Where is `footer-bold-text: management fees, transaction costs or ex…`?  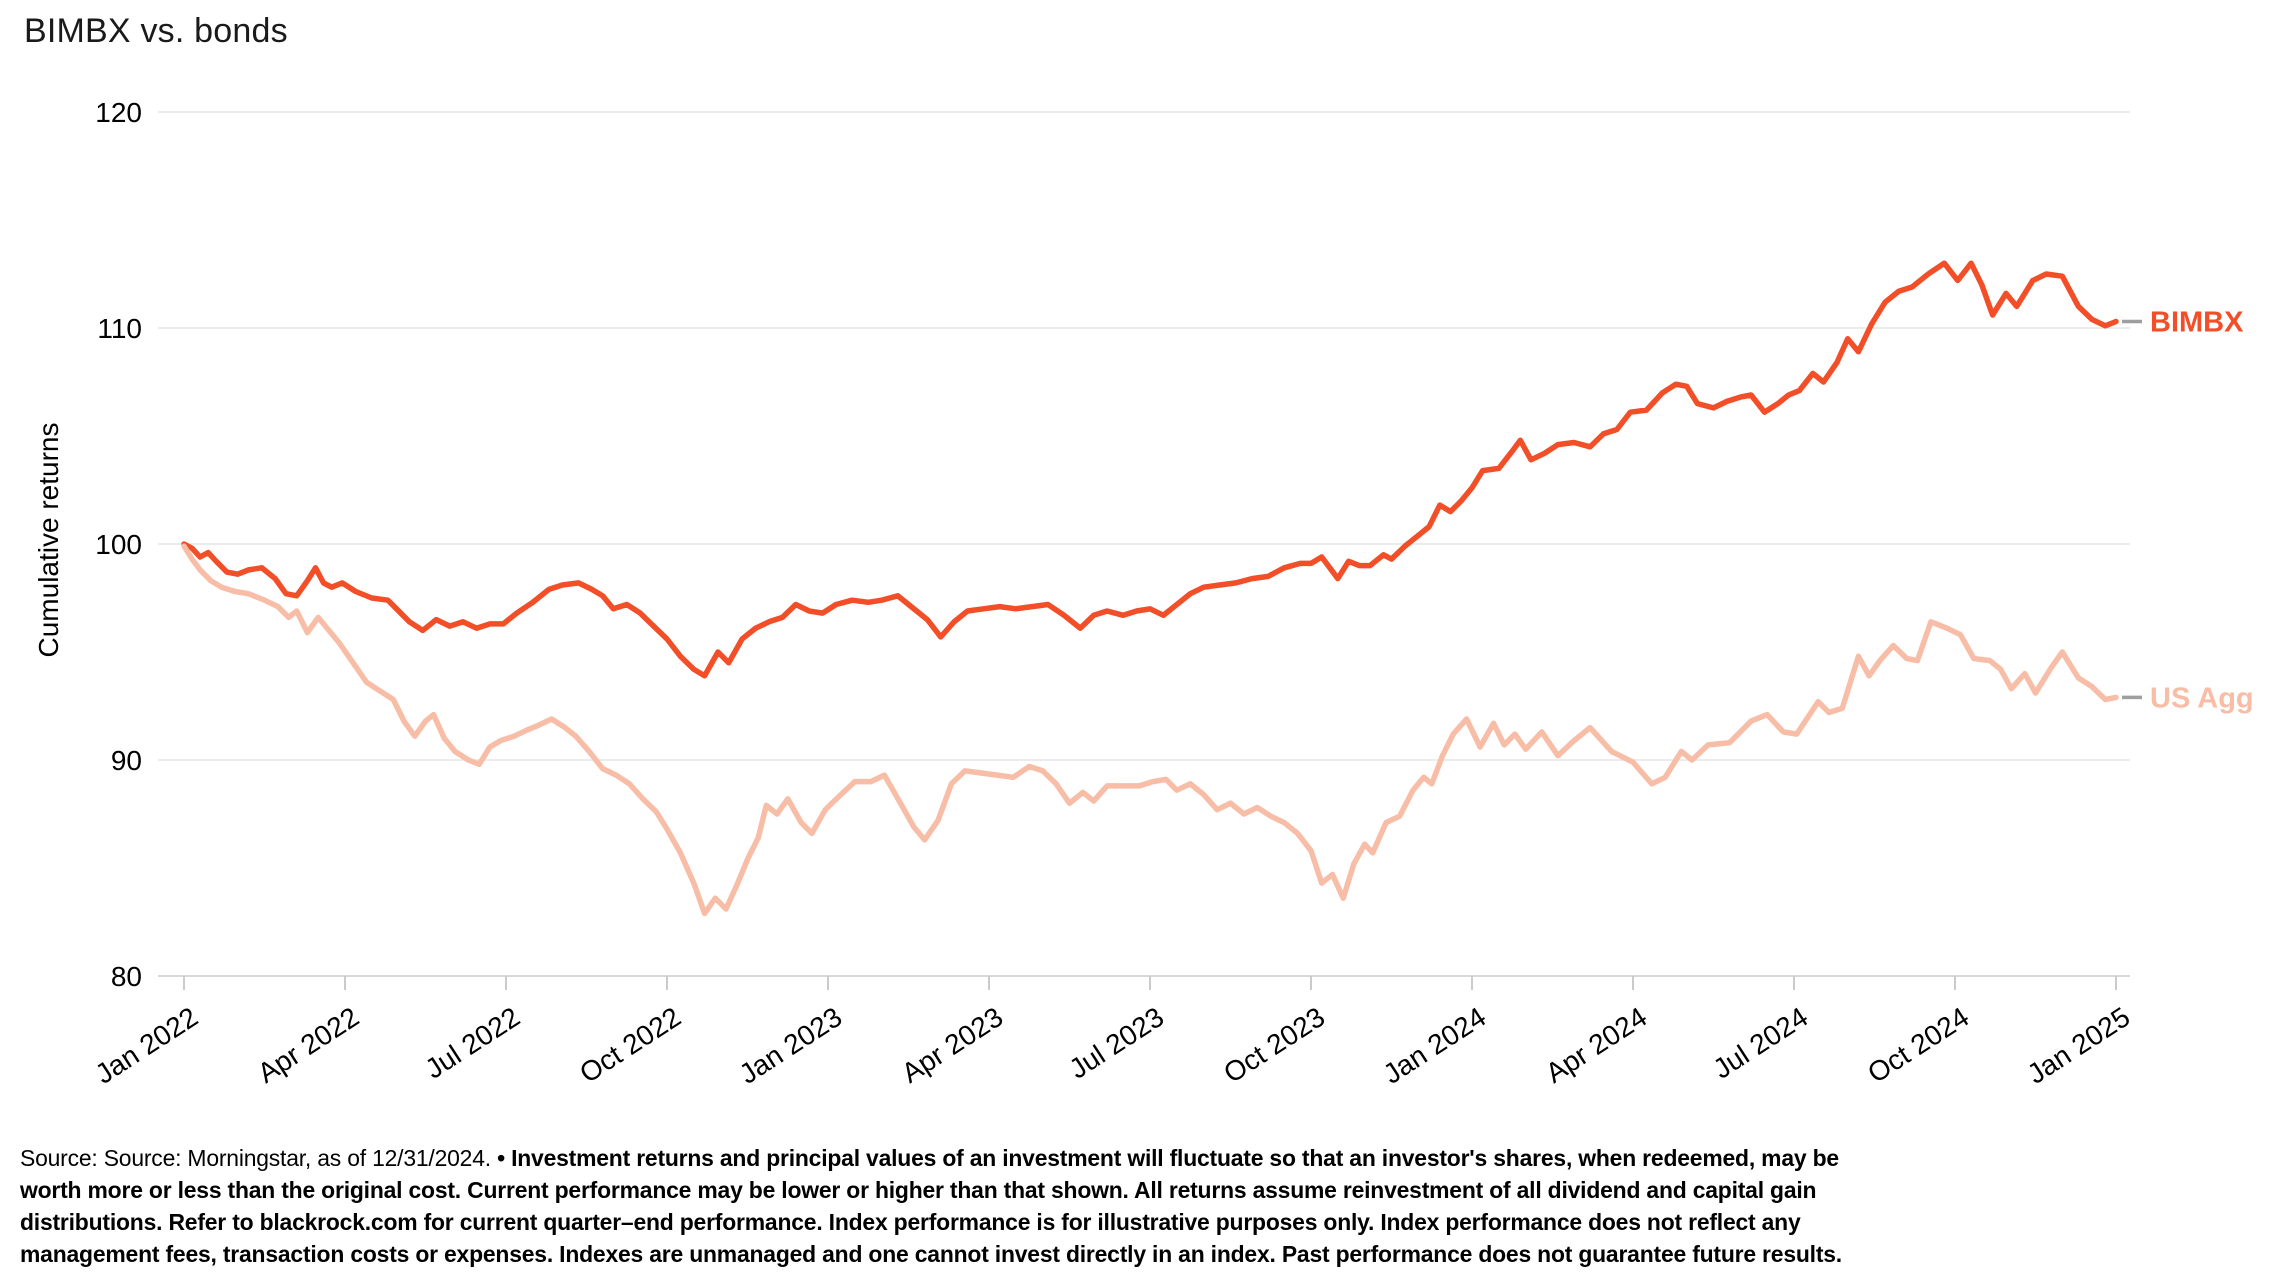 footer-bold-text: management fees, transaction costs or ex… is located at coordinates (931, 1254).